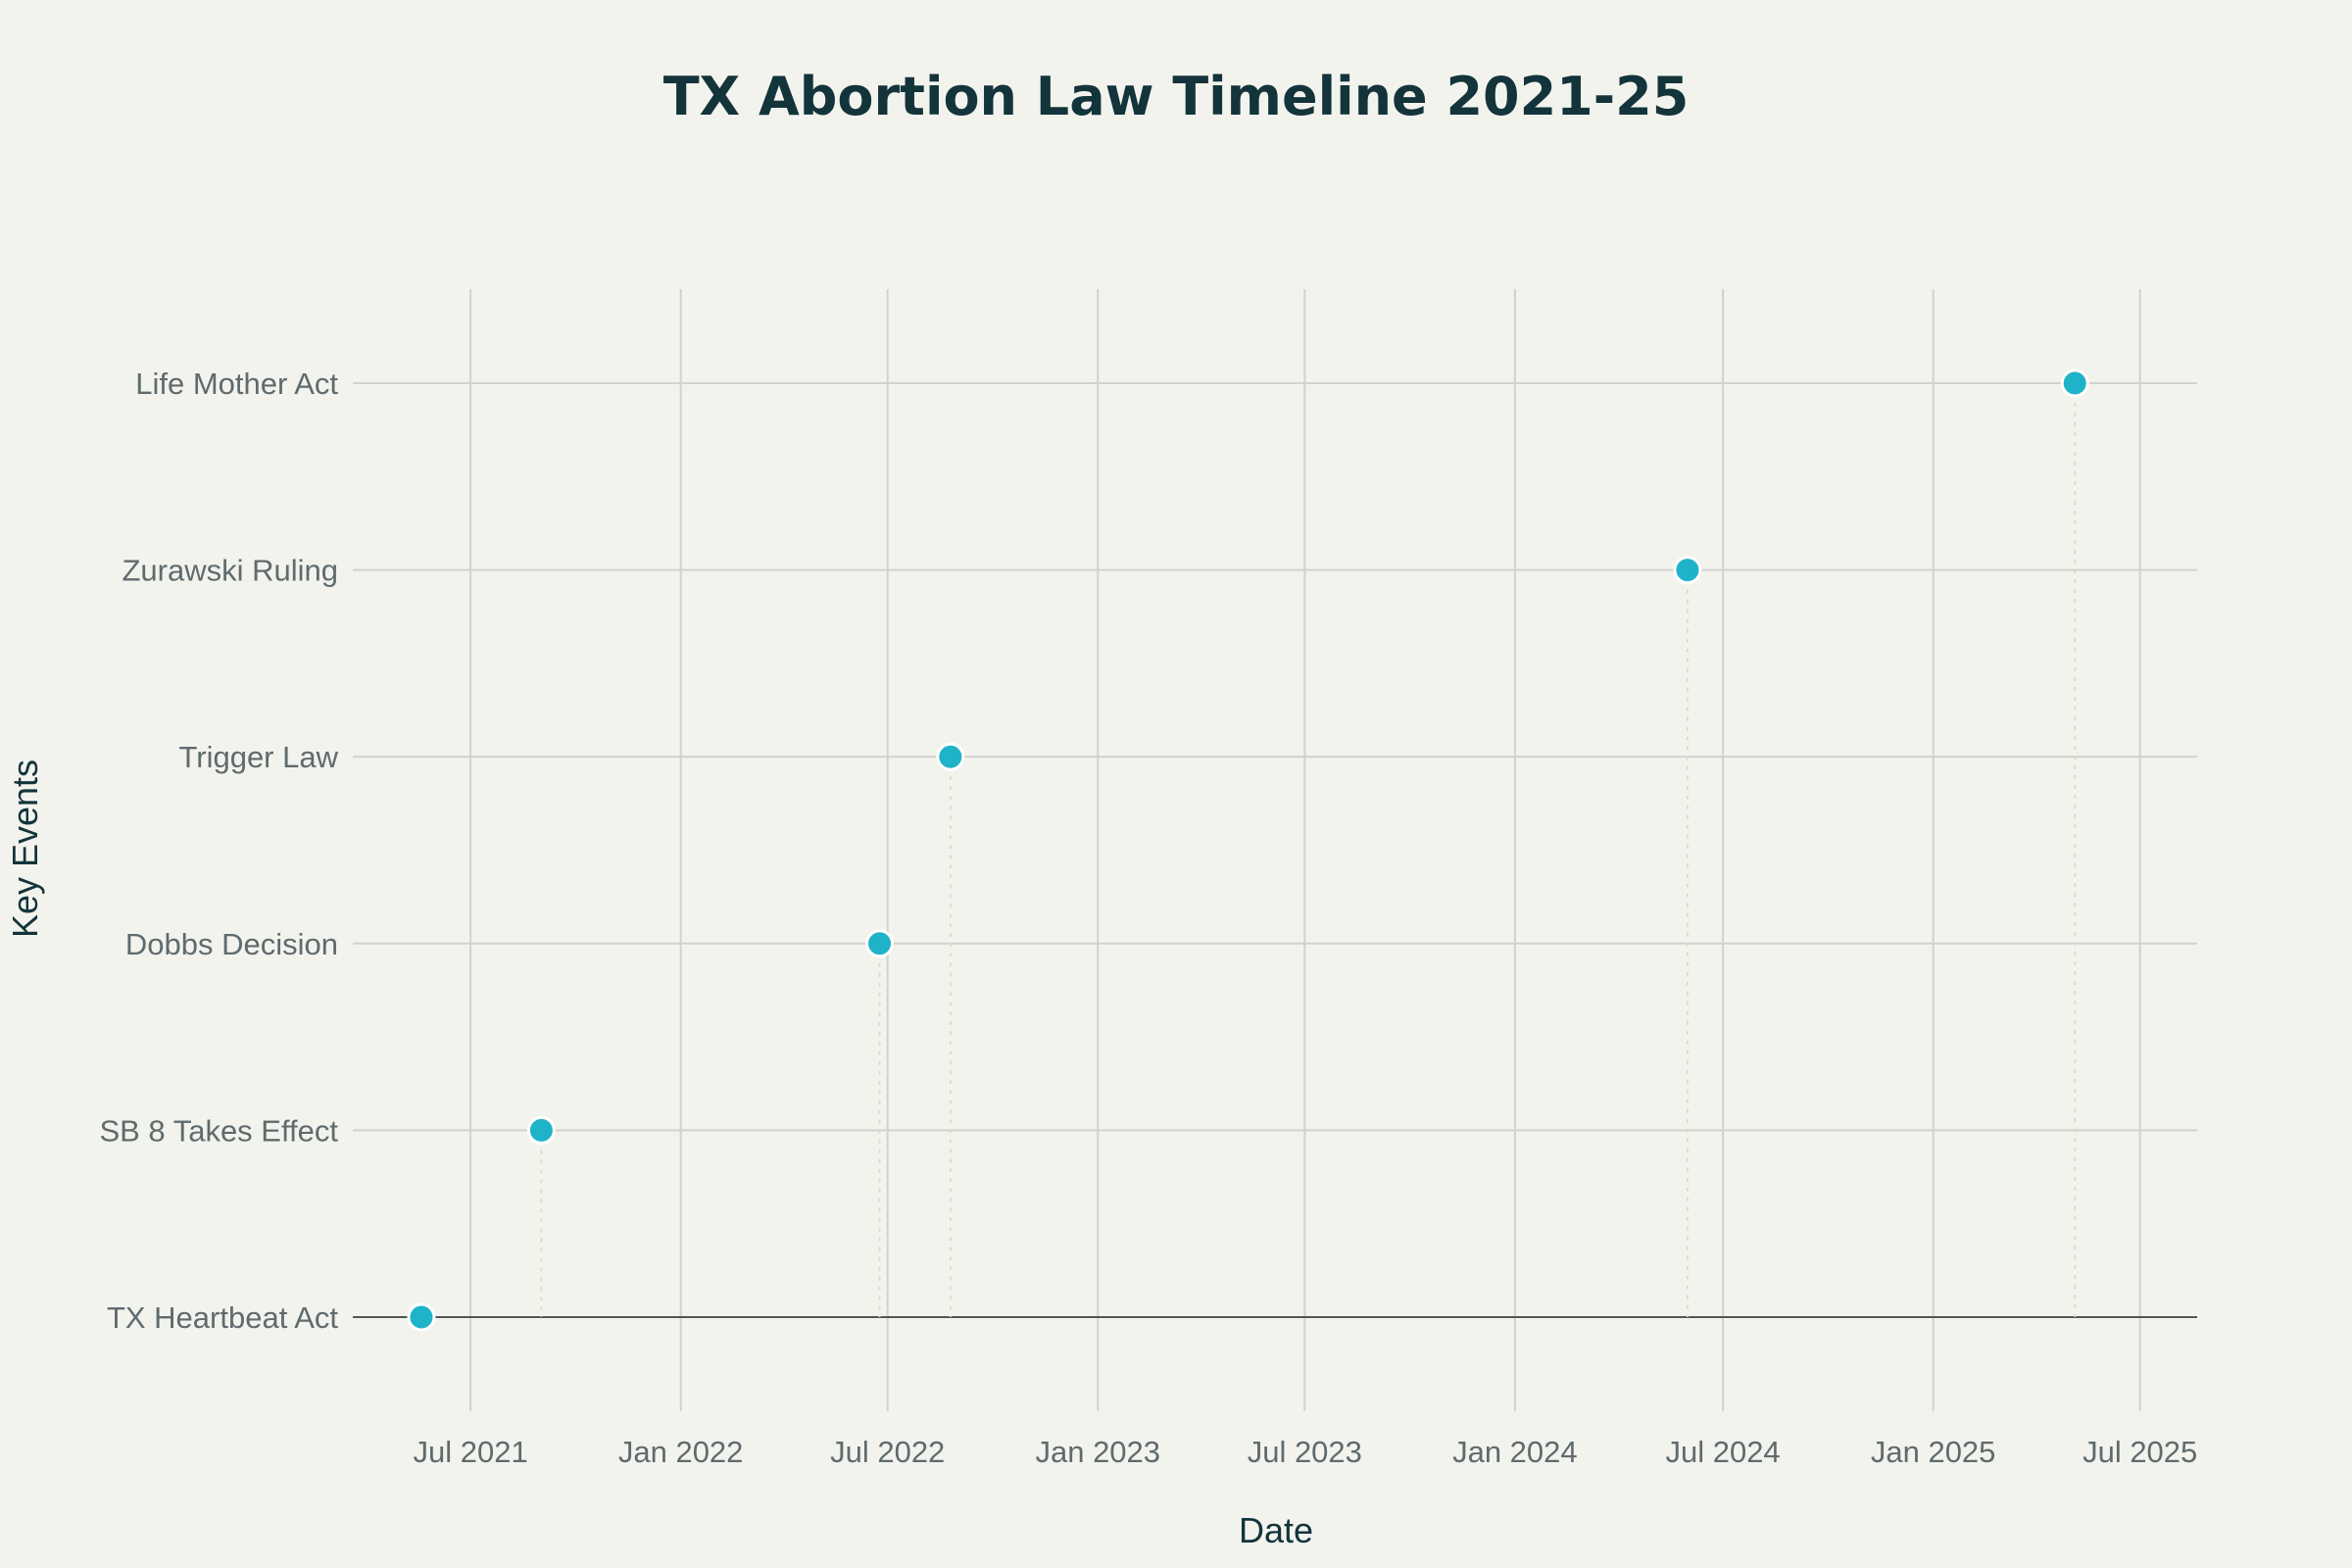 This screenshot has width=2352, height=1568. Describe the element at coordinates (2139, 1452) in the screenshot. I see `x-tick-label: Jul 2025` at that location.